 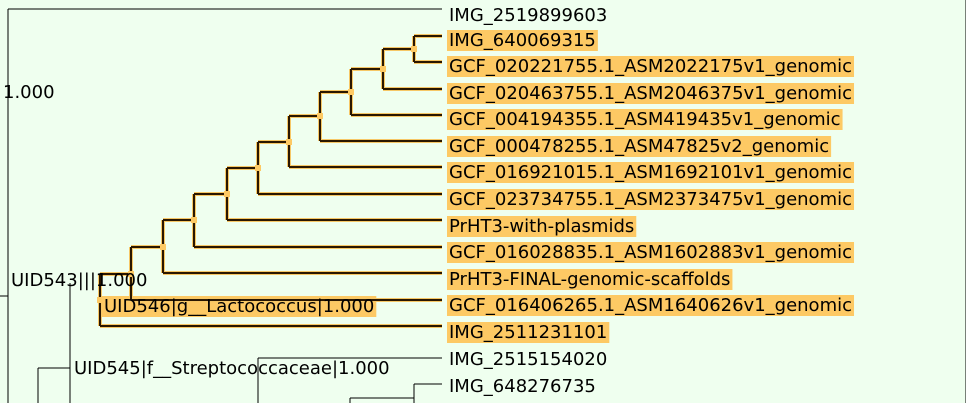 I want to click on branch-uid545-stem, so click(x=53, y=385).